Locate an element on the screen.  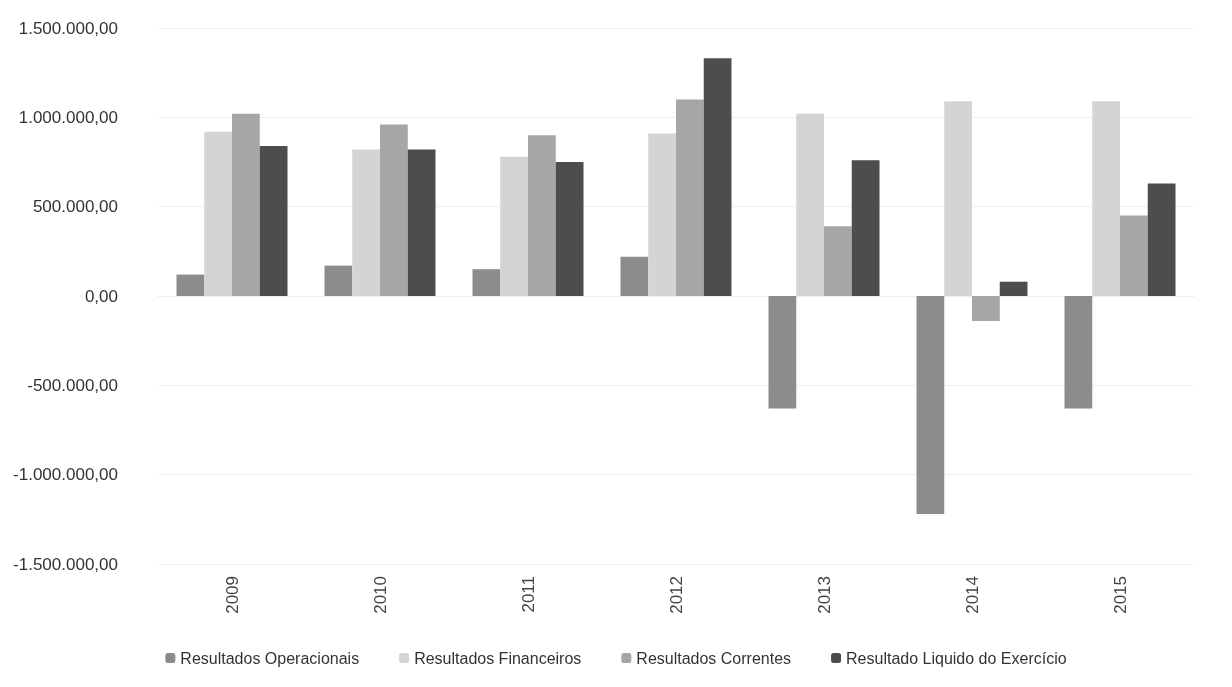
y-tick-label: 1.000.000,00 is located at coordinates (68, 117).